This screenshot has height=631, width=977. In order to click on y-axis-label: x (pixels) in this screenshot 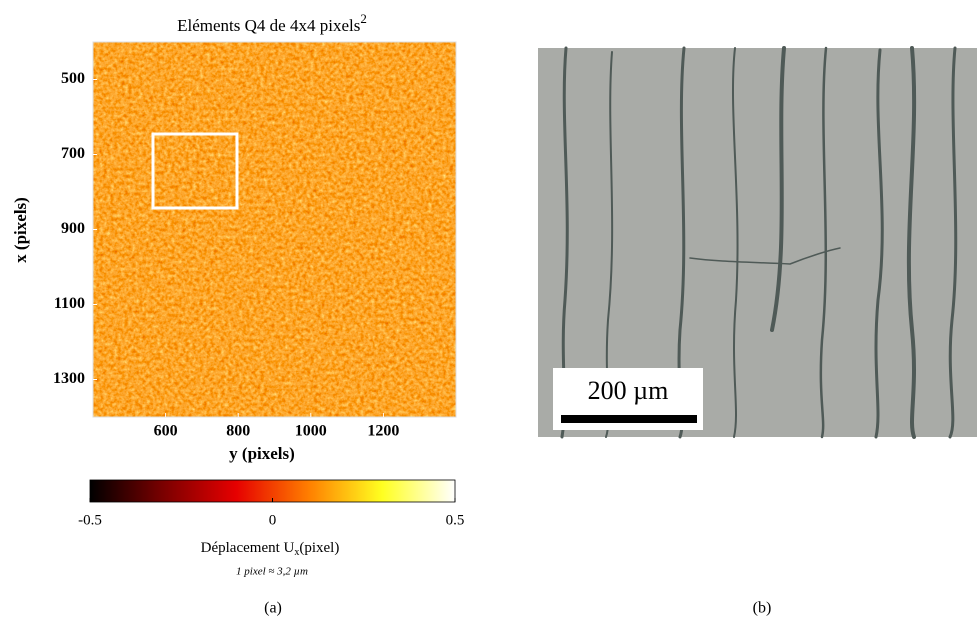, I will do `click(20, 230)`.